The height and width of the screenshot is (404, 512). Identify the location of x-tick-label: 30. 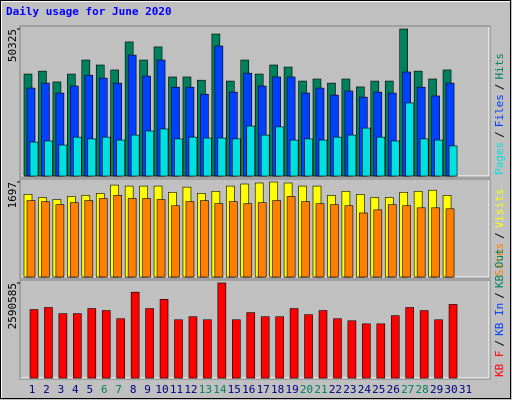
(450, 389).